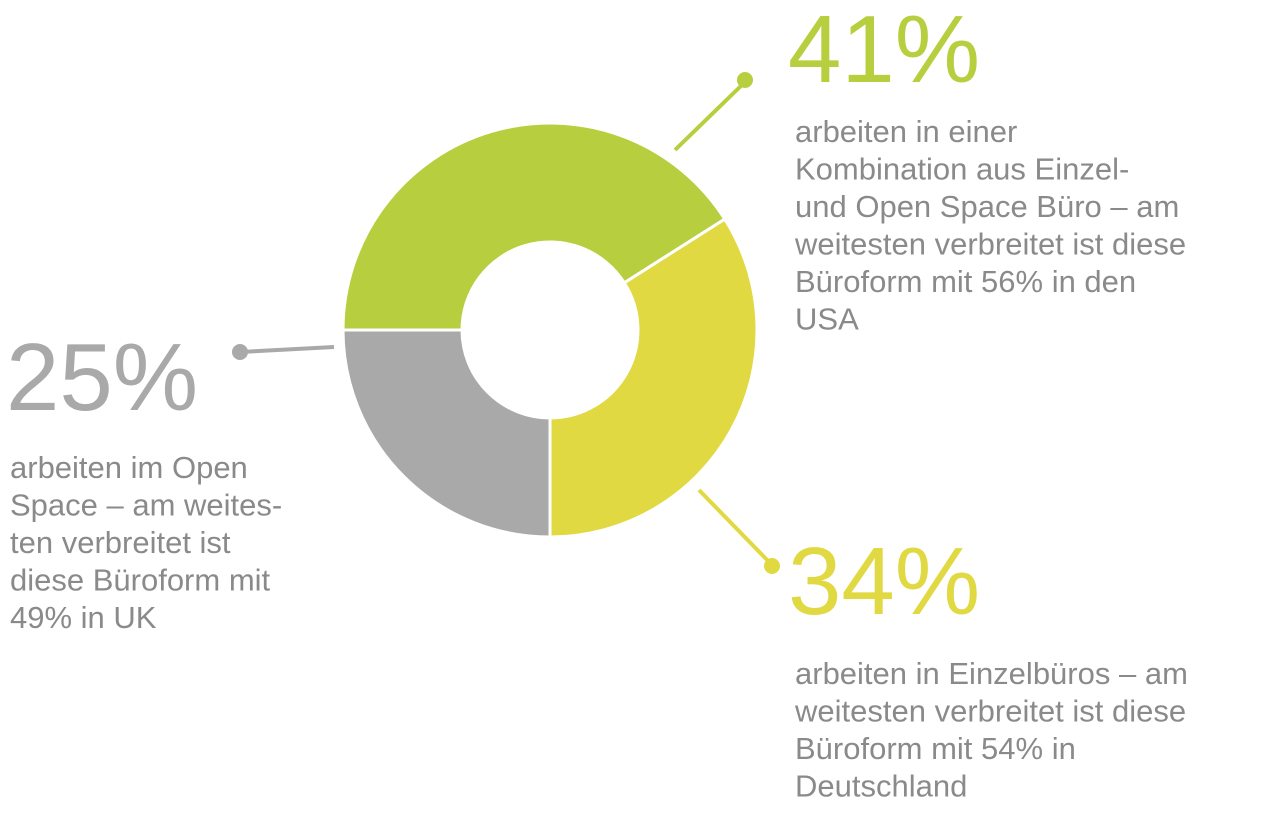  What do you see at coordinates (146, 505) in the screenshot?
I see `description-line: Space – am weites-` at bounding box center [146, 505].